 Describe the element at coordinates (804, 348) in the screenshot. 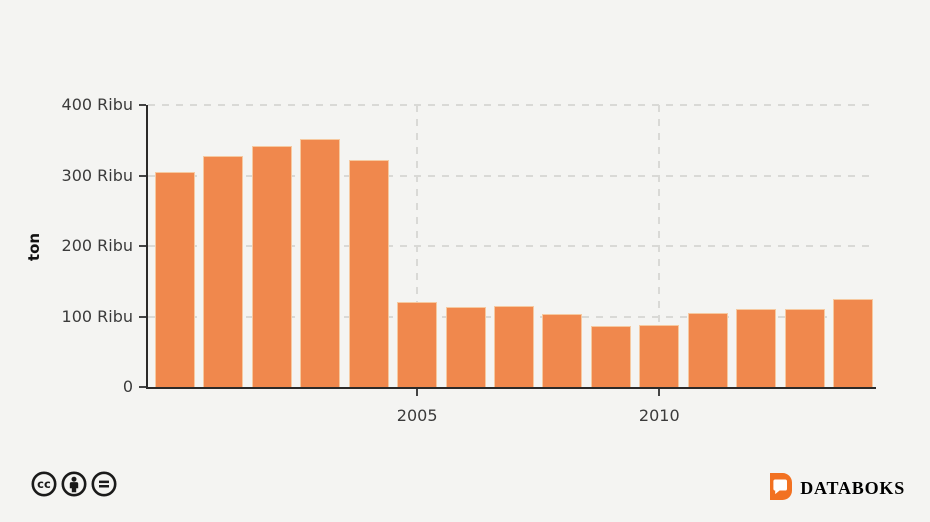

I see `bar-2013` at that location.